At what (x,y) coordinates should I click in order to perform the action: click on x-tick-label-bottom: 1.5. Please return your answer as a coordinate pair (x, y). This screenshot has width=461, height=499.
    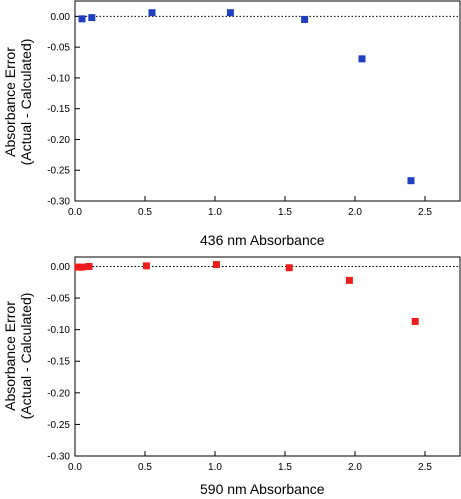
    Looking at the image, I should click on (285, 467).